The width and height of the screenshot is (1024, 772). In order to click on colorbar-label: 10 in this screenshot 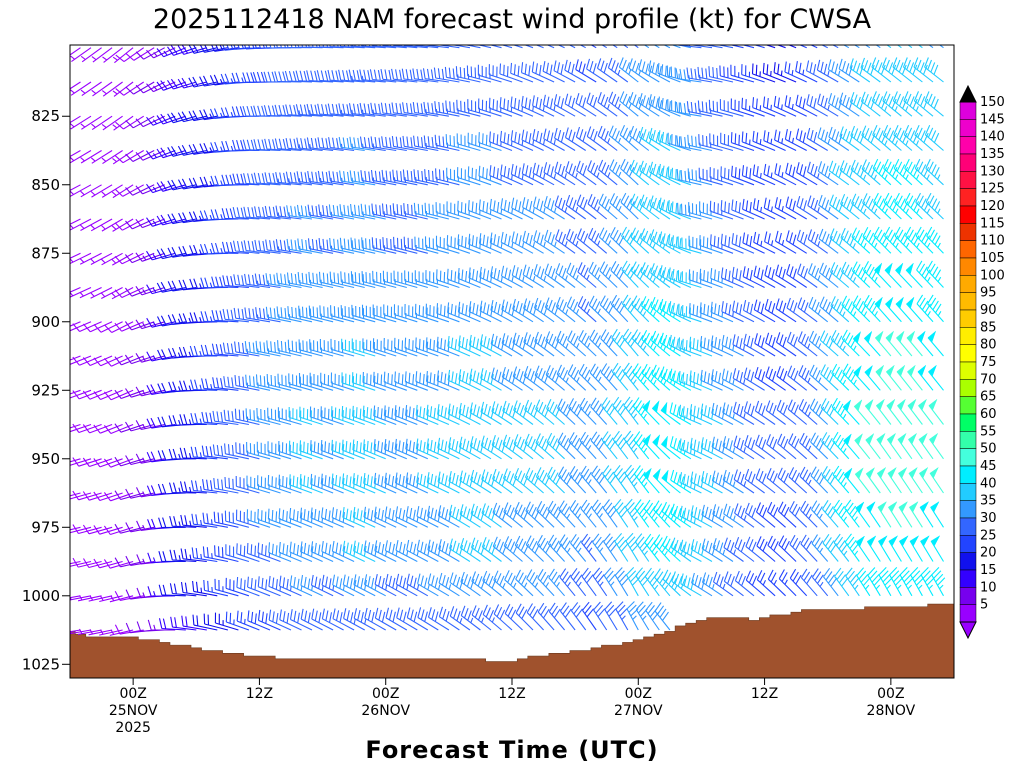, I will do `click(988, 587)`.